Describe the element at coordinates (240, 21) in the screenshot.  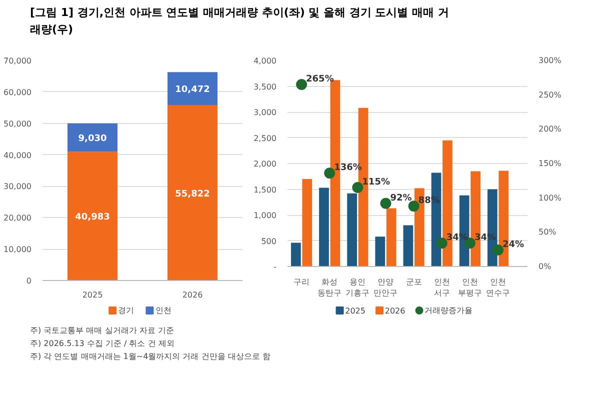
I see `chart-title: [그림 1] 경기,인천 아파트 연도별 매매거래량 추이(좌) 및 올해 경기 도시별 매매 거래량(우)` at that location.